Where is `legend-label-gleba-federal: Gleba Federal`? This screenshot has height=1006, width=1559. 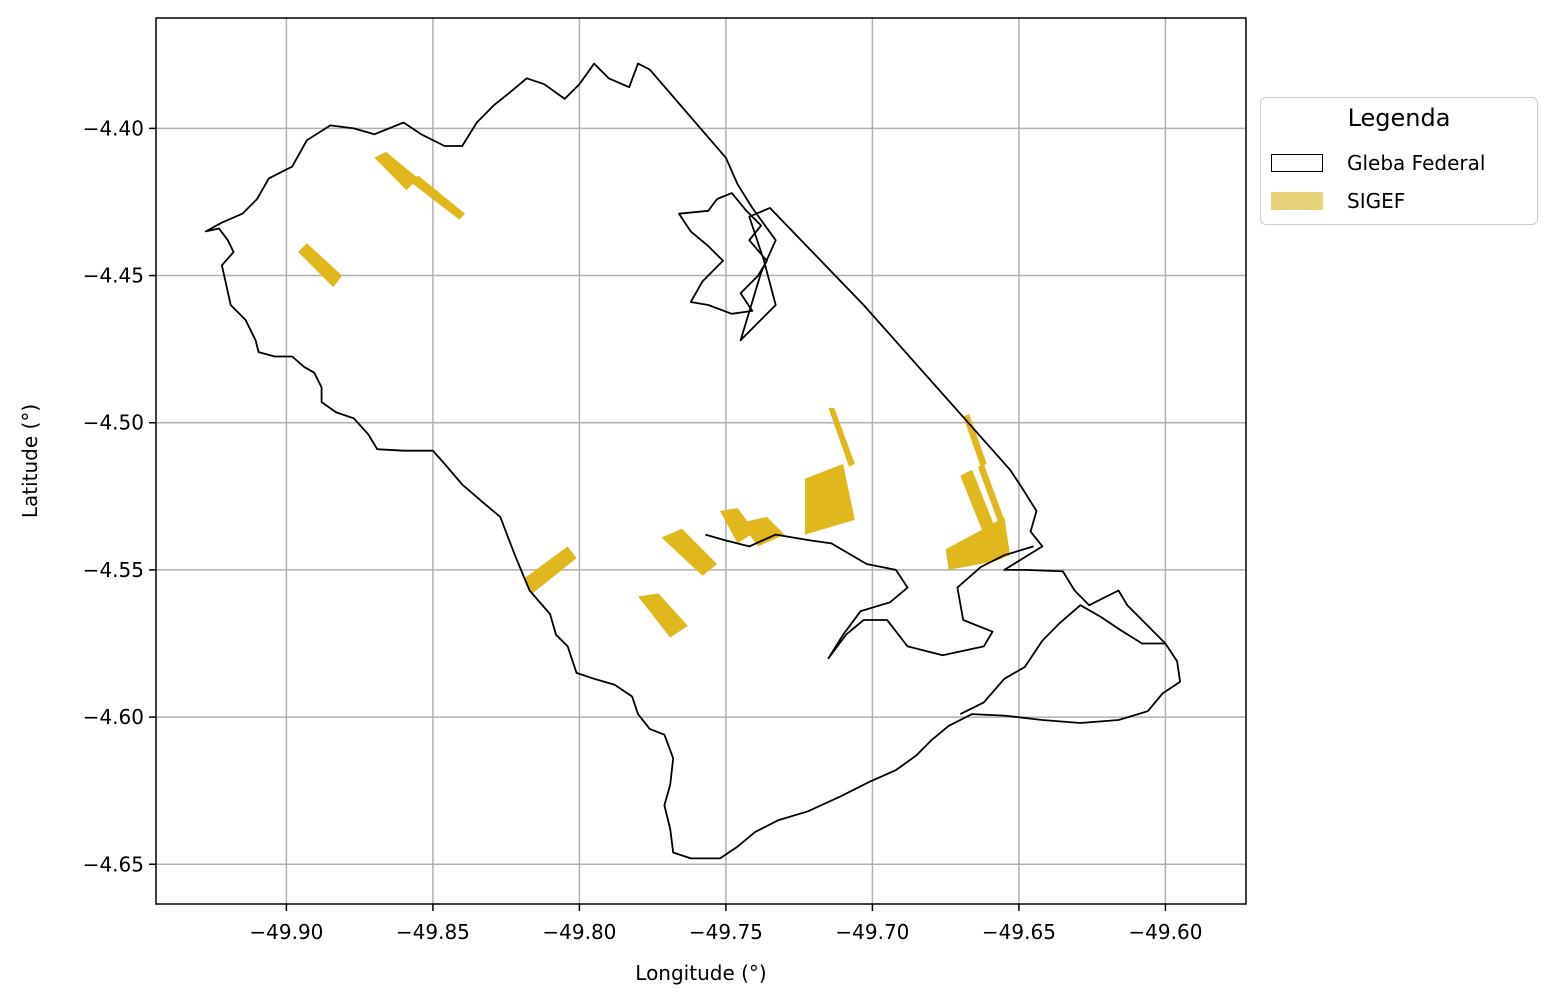
legend-label-gleba-federal: Gleba Federal is located at coordinates (1416, 163).